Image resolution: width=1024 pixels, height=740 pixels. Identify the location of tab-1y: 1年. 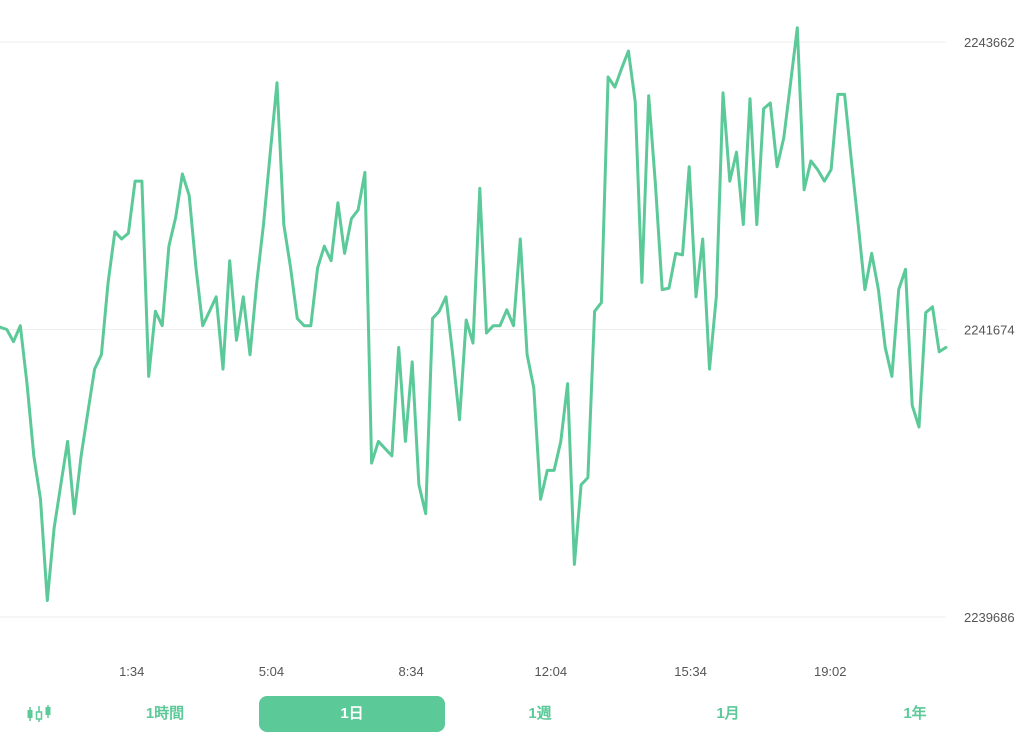
(915, 713).